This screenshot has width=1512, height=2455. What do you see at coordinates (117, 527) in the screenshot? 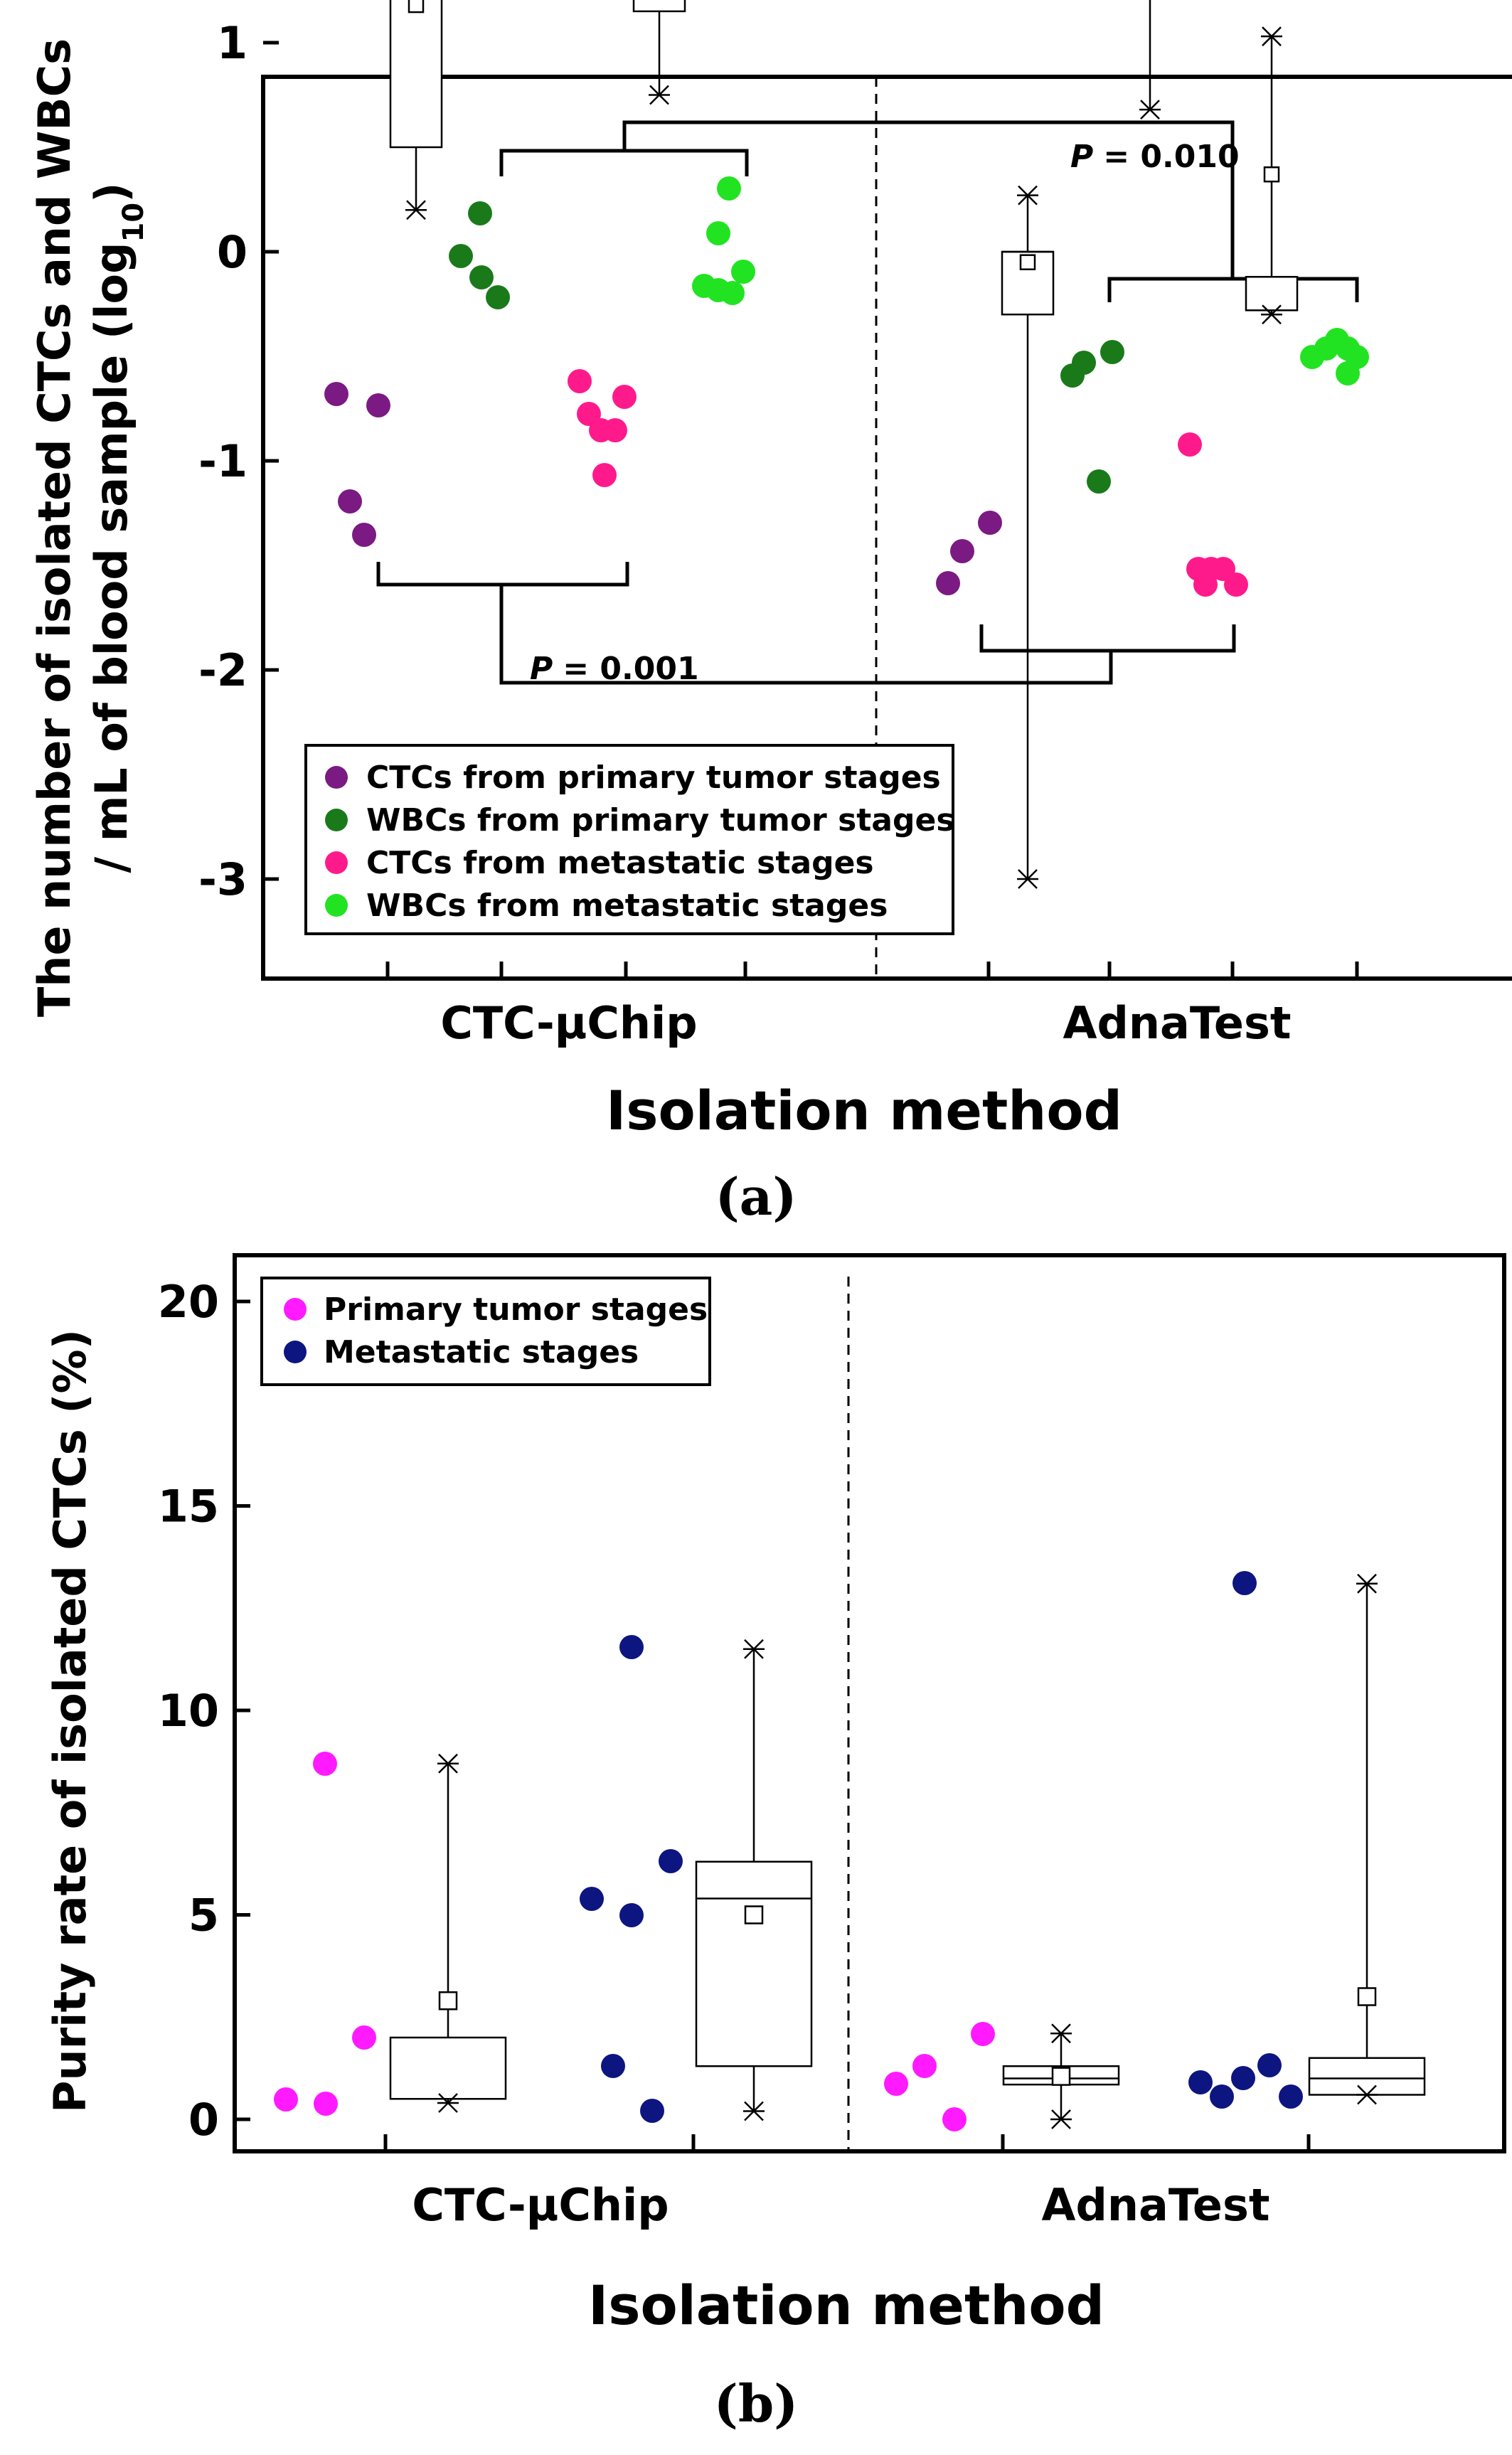
I see `panel-a-y-axis-title-line2: / mL of blood sample (log10)` at bounding box center [117, 527].